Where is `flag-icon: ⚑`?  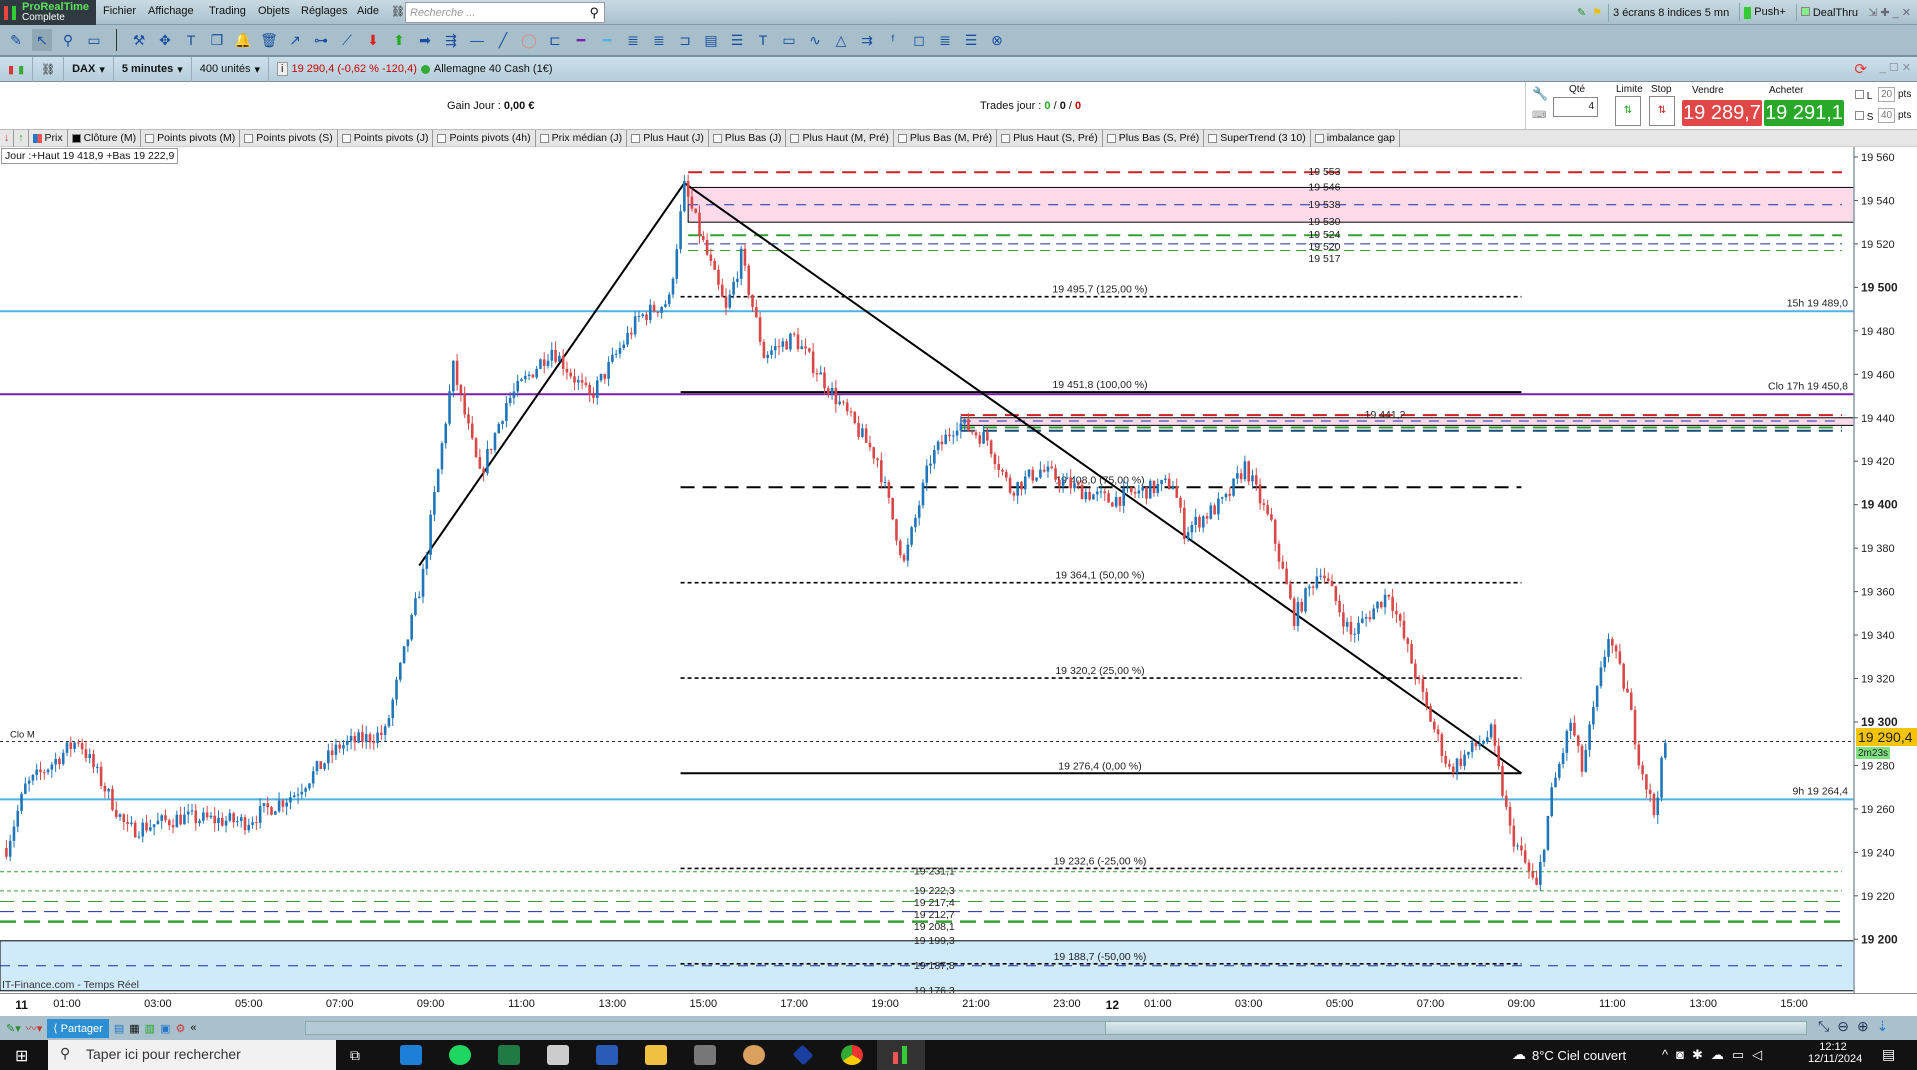
flag-icon: ⚑ is located at coordinates (1597, 13).